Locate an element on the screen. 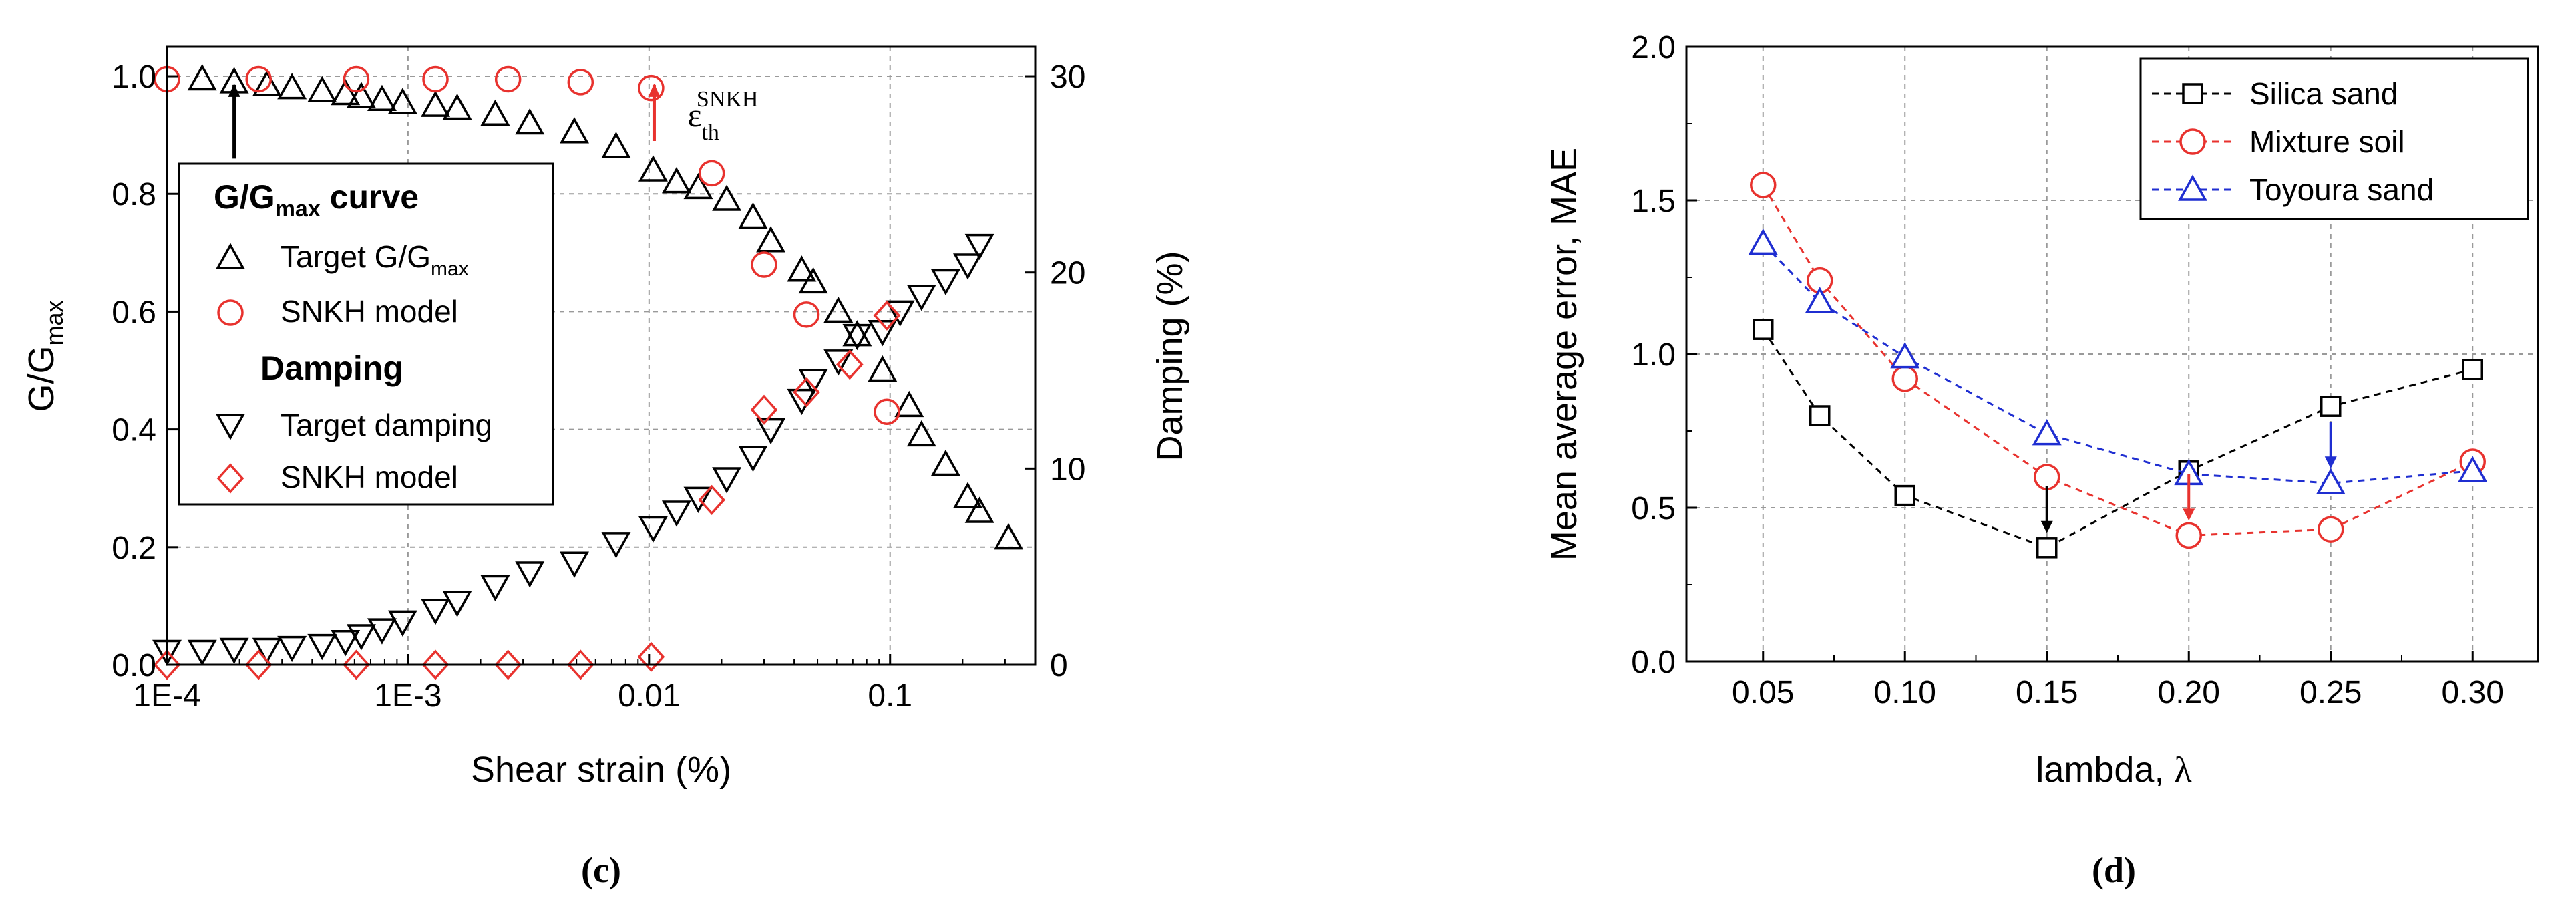  panel-d-x-tick-label: 0.20 is located at coordinates (2189, 692).